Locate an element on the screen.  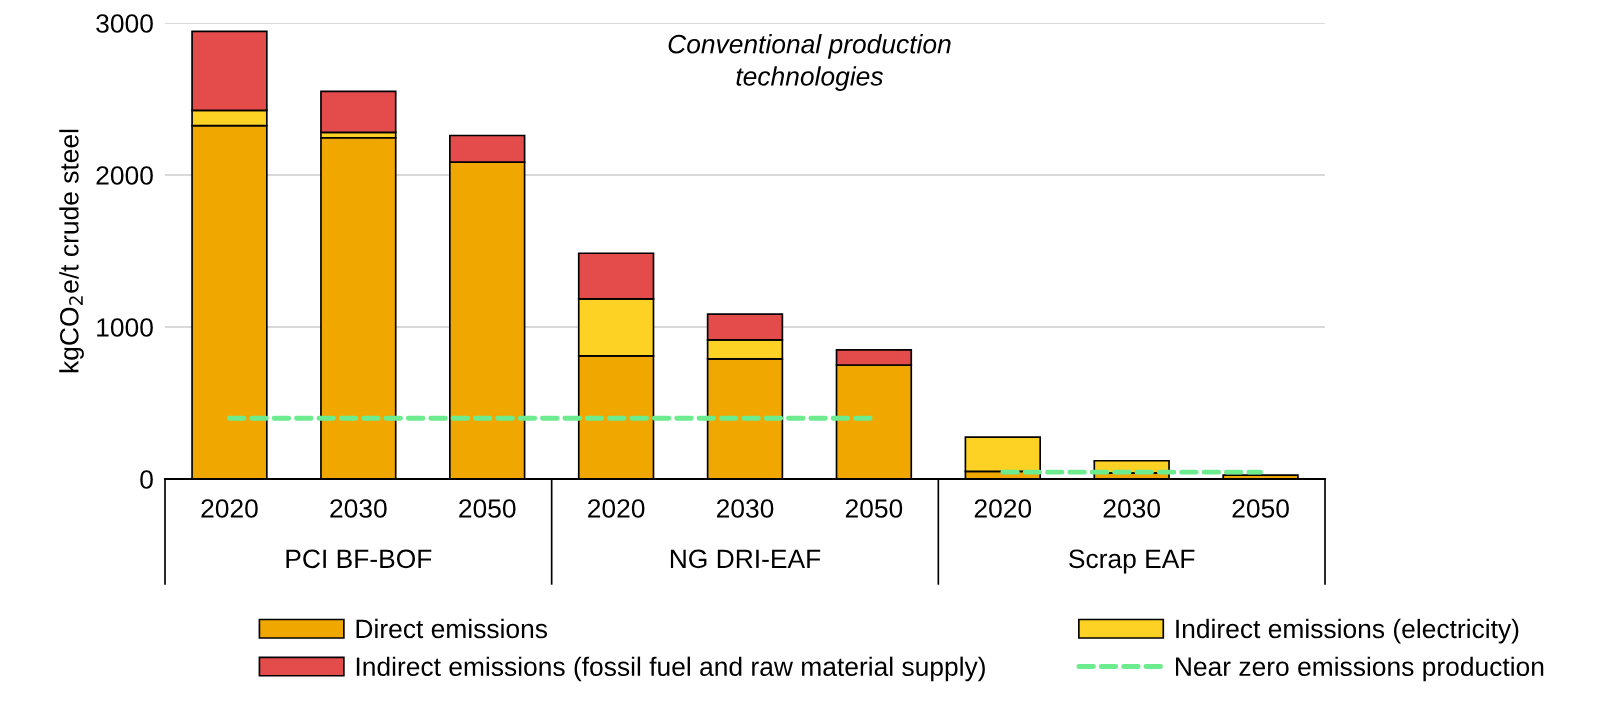
legend-label: Indirect emissions (electricity) is located at coordinates (1347, 631).